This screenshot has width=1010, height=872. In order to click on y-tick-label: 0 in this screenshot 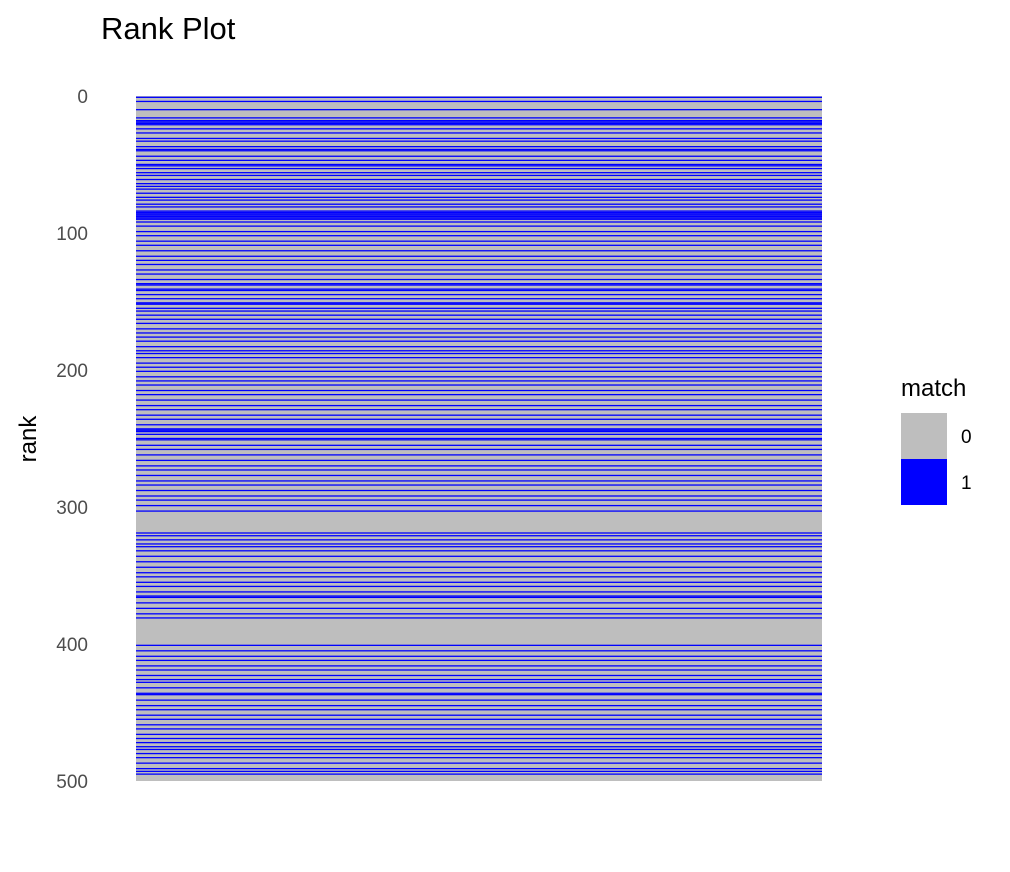, I will do `click(82, 97)`.